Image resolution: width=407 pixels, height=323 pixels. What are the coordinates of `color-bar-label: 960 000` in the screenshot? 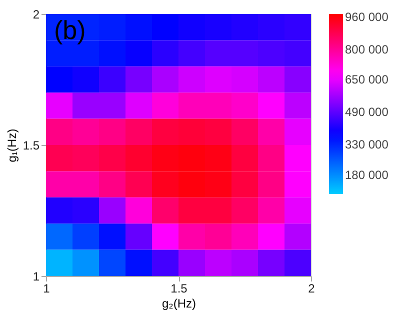 It's located at (367, 17).